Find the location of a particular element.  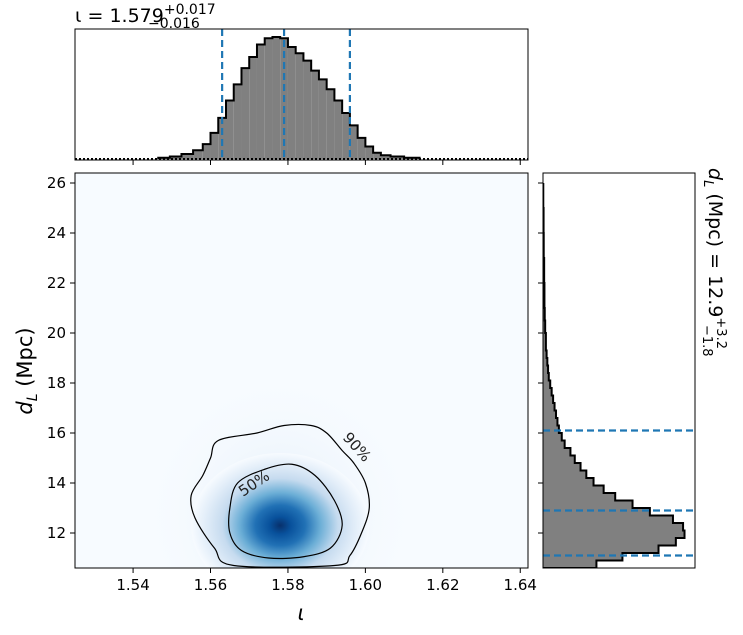

x-tick-label: 1.64 is located at coordinates (520, 585).